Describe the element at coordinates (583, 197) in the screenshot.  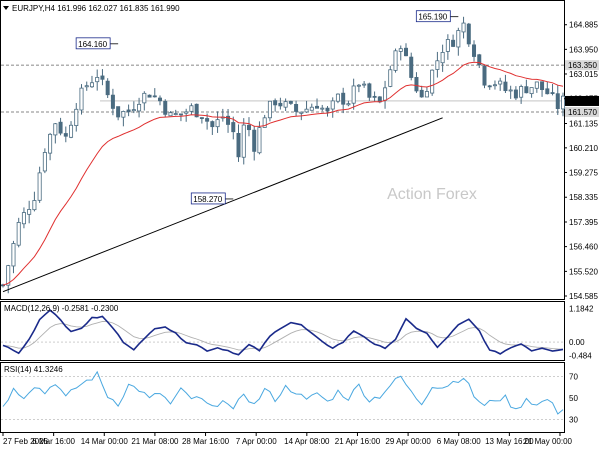
I see `price-tick-label: 158.335` at that location.